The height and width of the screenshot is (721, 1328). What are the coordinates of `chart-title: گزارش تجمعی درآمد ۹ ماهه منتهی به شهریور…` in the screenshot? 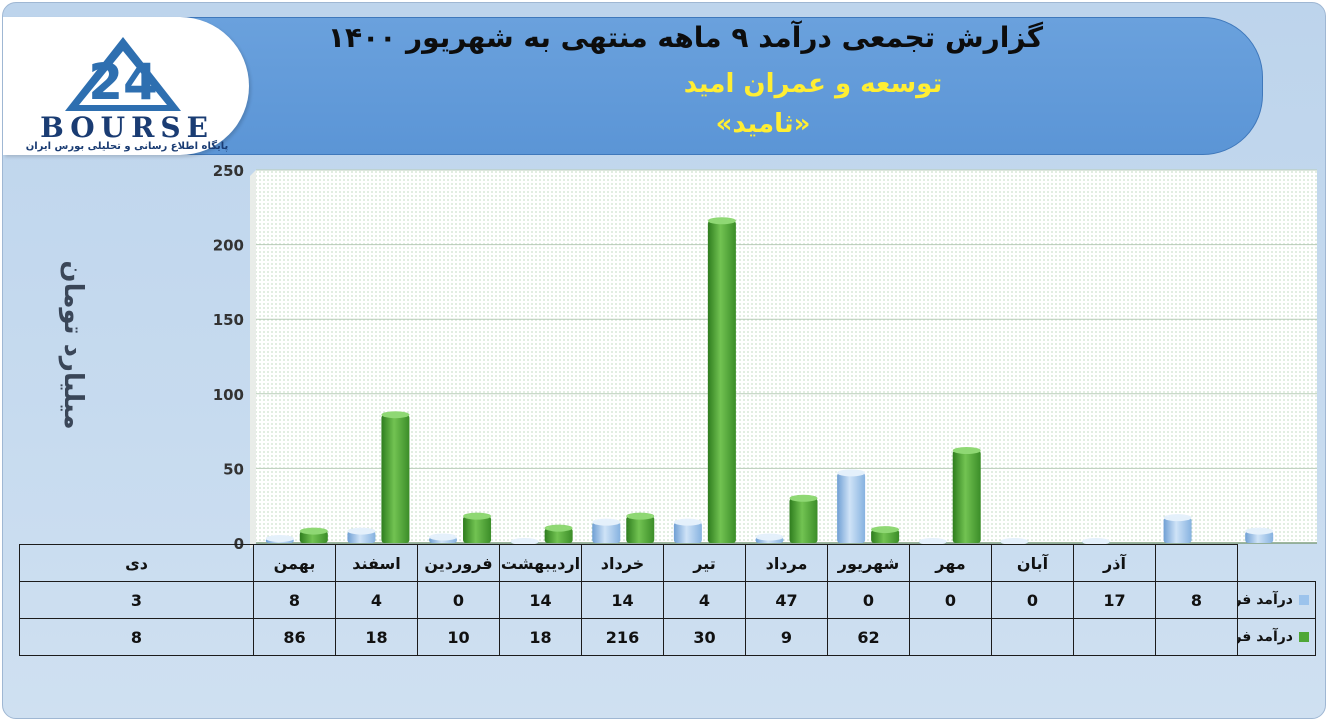 It's located at (685, 37).